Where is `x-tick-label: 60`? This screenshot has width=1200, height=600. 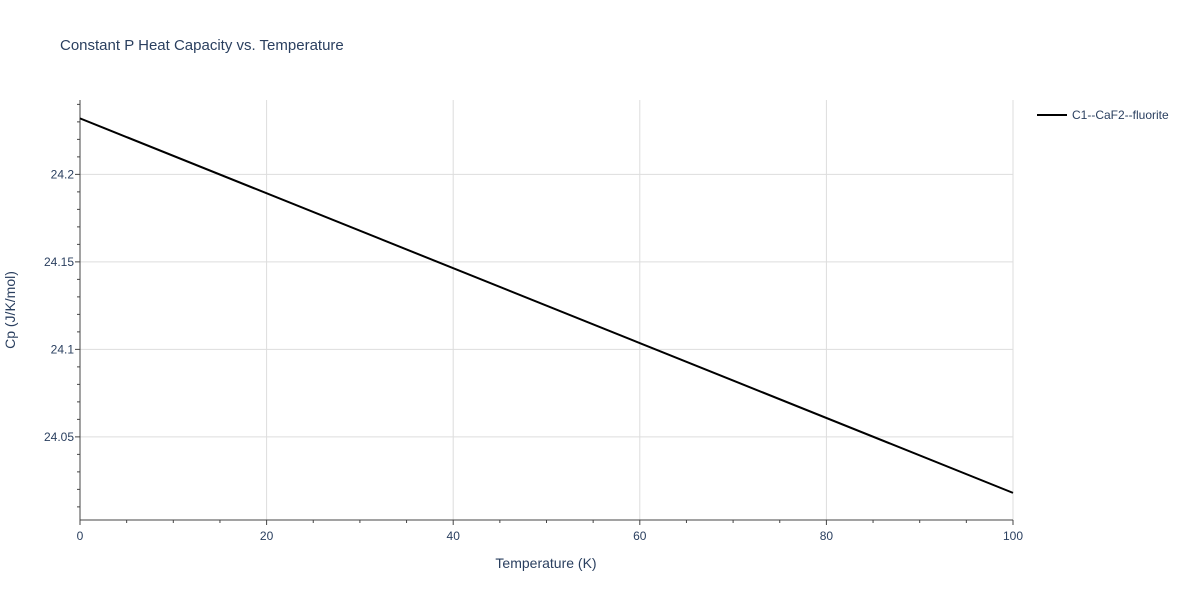 x-tick-label: 60 is located at coordinates (640, 536).